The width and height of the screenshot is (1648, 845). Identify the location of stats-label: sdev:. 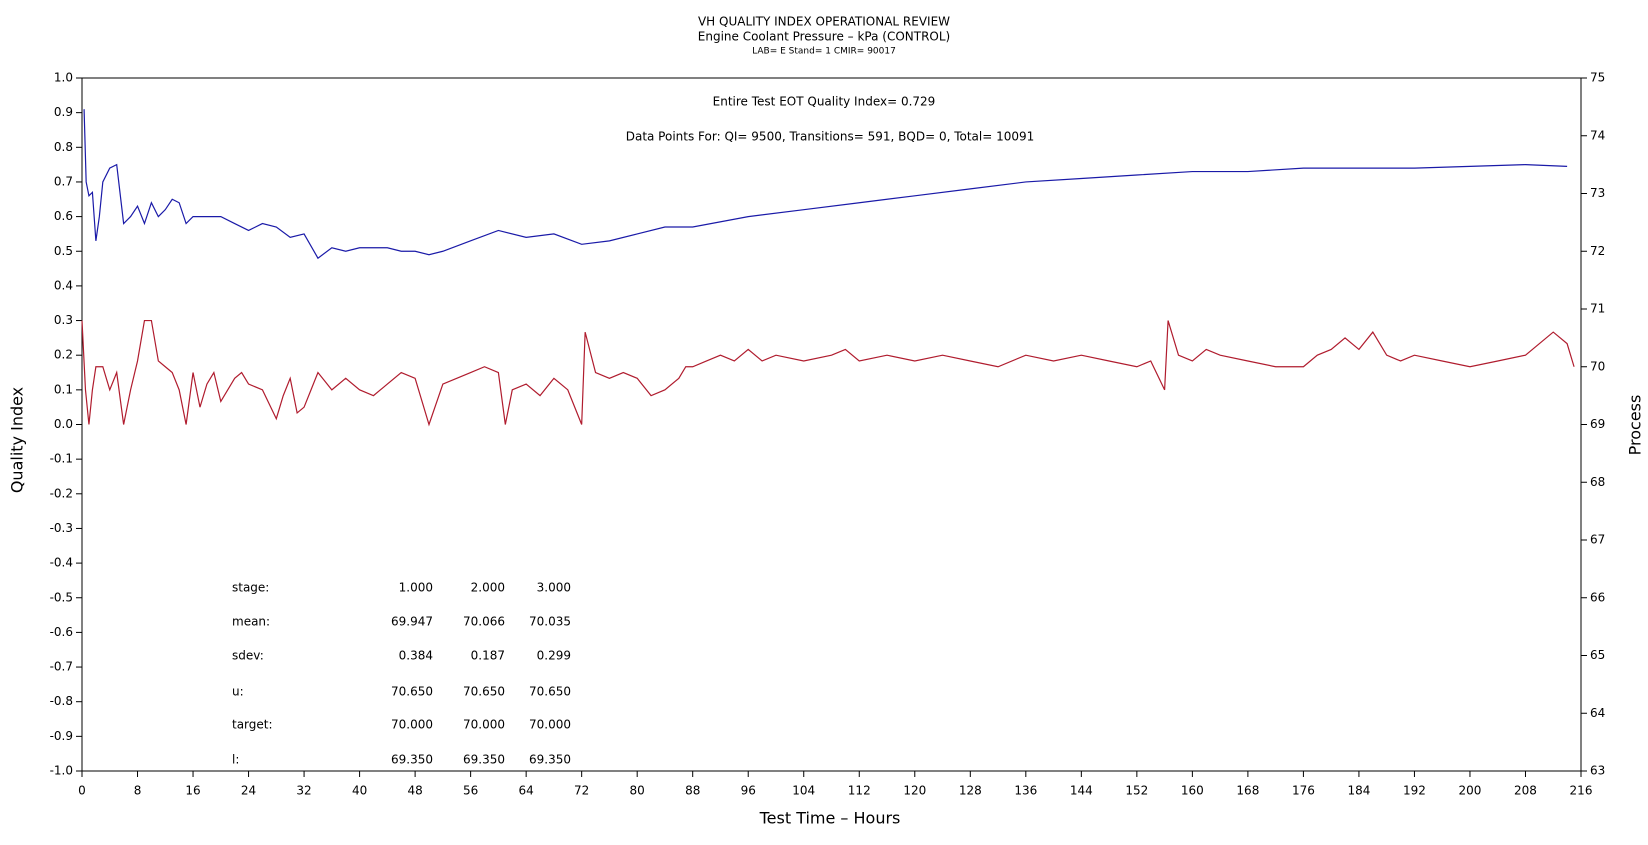
(248, 656).